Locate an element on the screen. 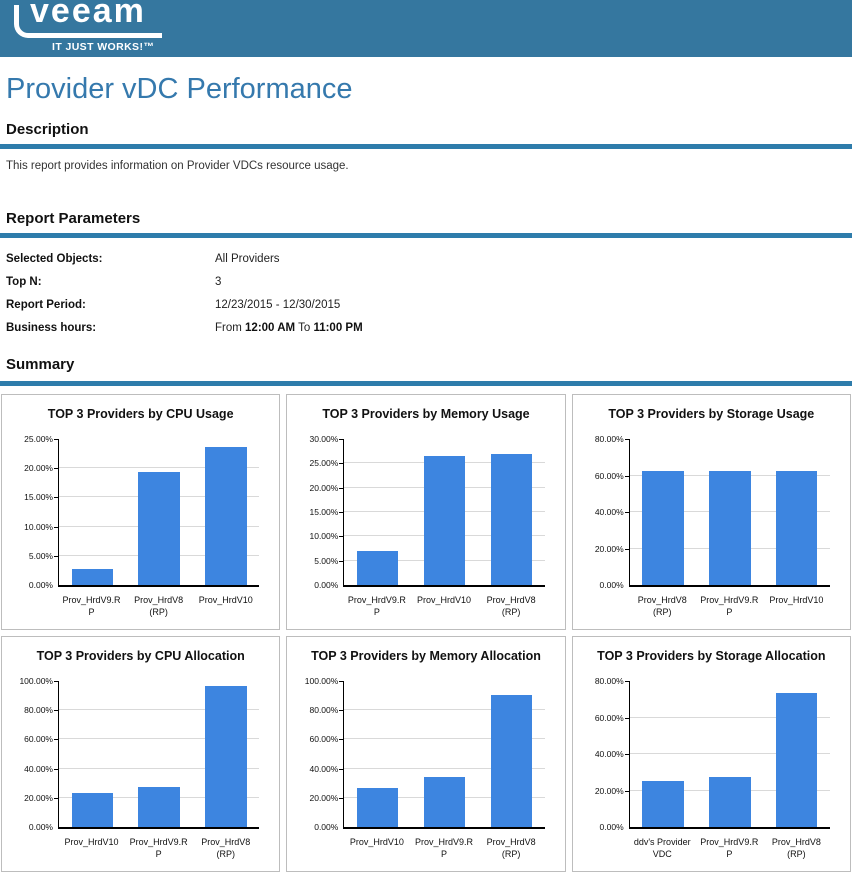 The height and width of the screenshot is (872, 852). parameter-label: Report Period: is located at coordinates (46, 304).